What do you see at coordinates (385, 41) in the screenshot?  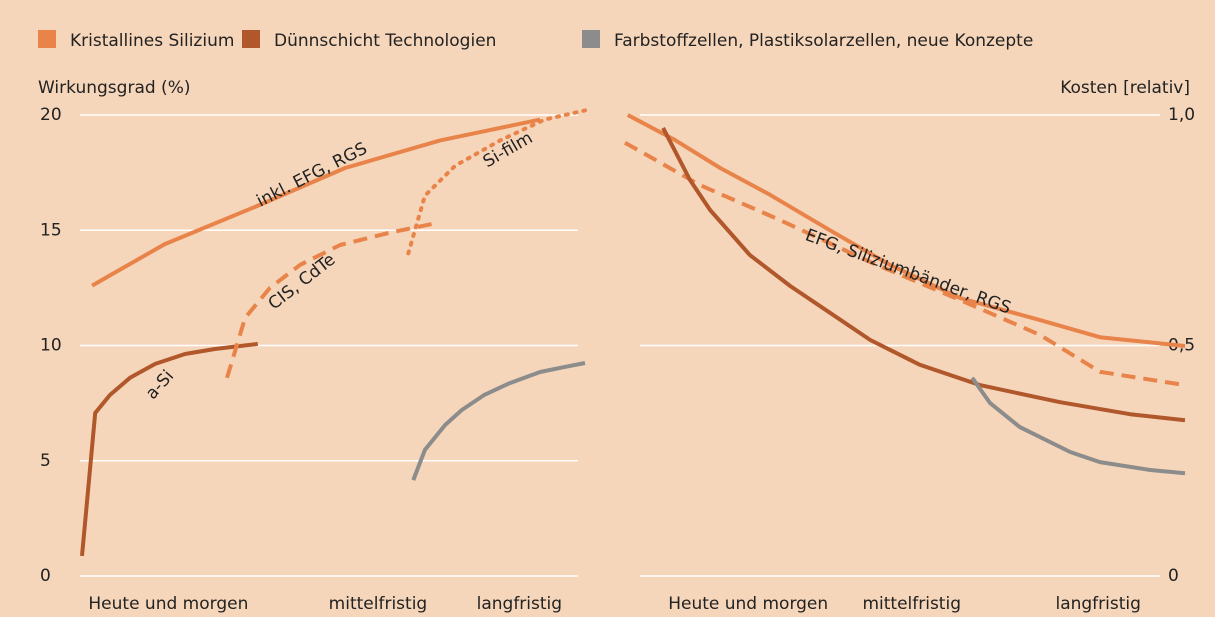 I see `legend-label: Dünnschicht Technologien` at bounding box center [385, 41].